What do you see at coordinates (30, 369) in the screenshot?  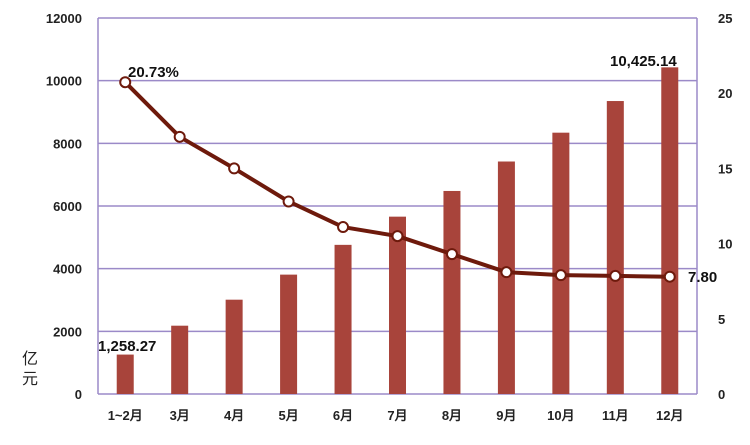 I see `y-axis-label: 亿元` at bounding box center [30, 369].